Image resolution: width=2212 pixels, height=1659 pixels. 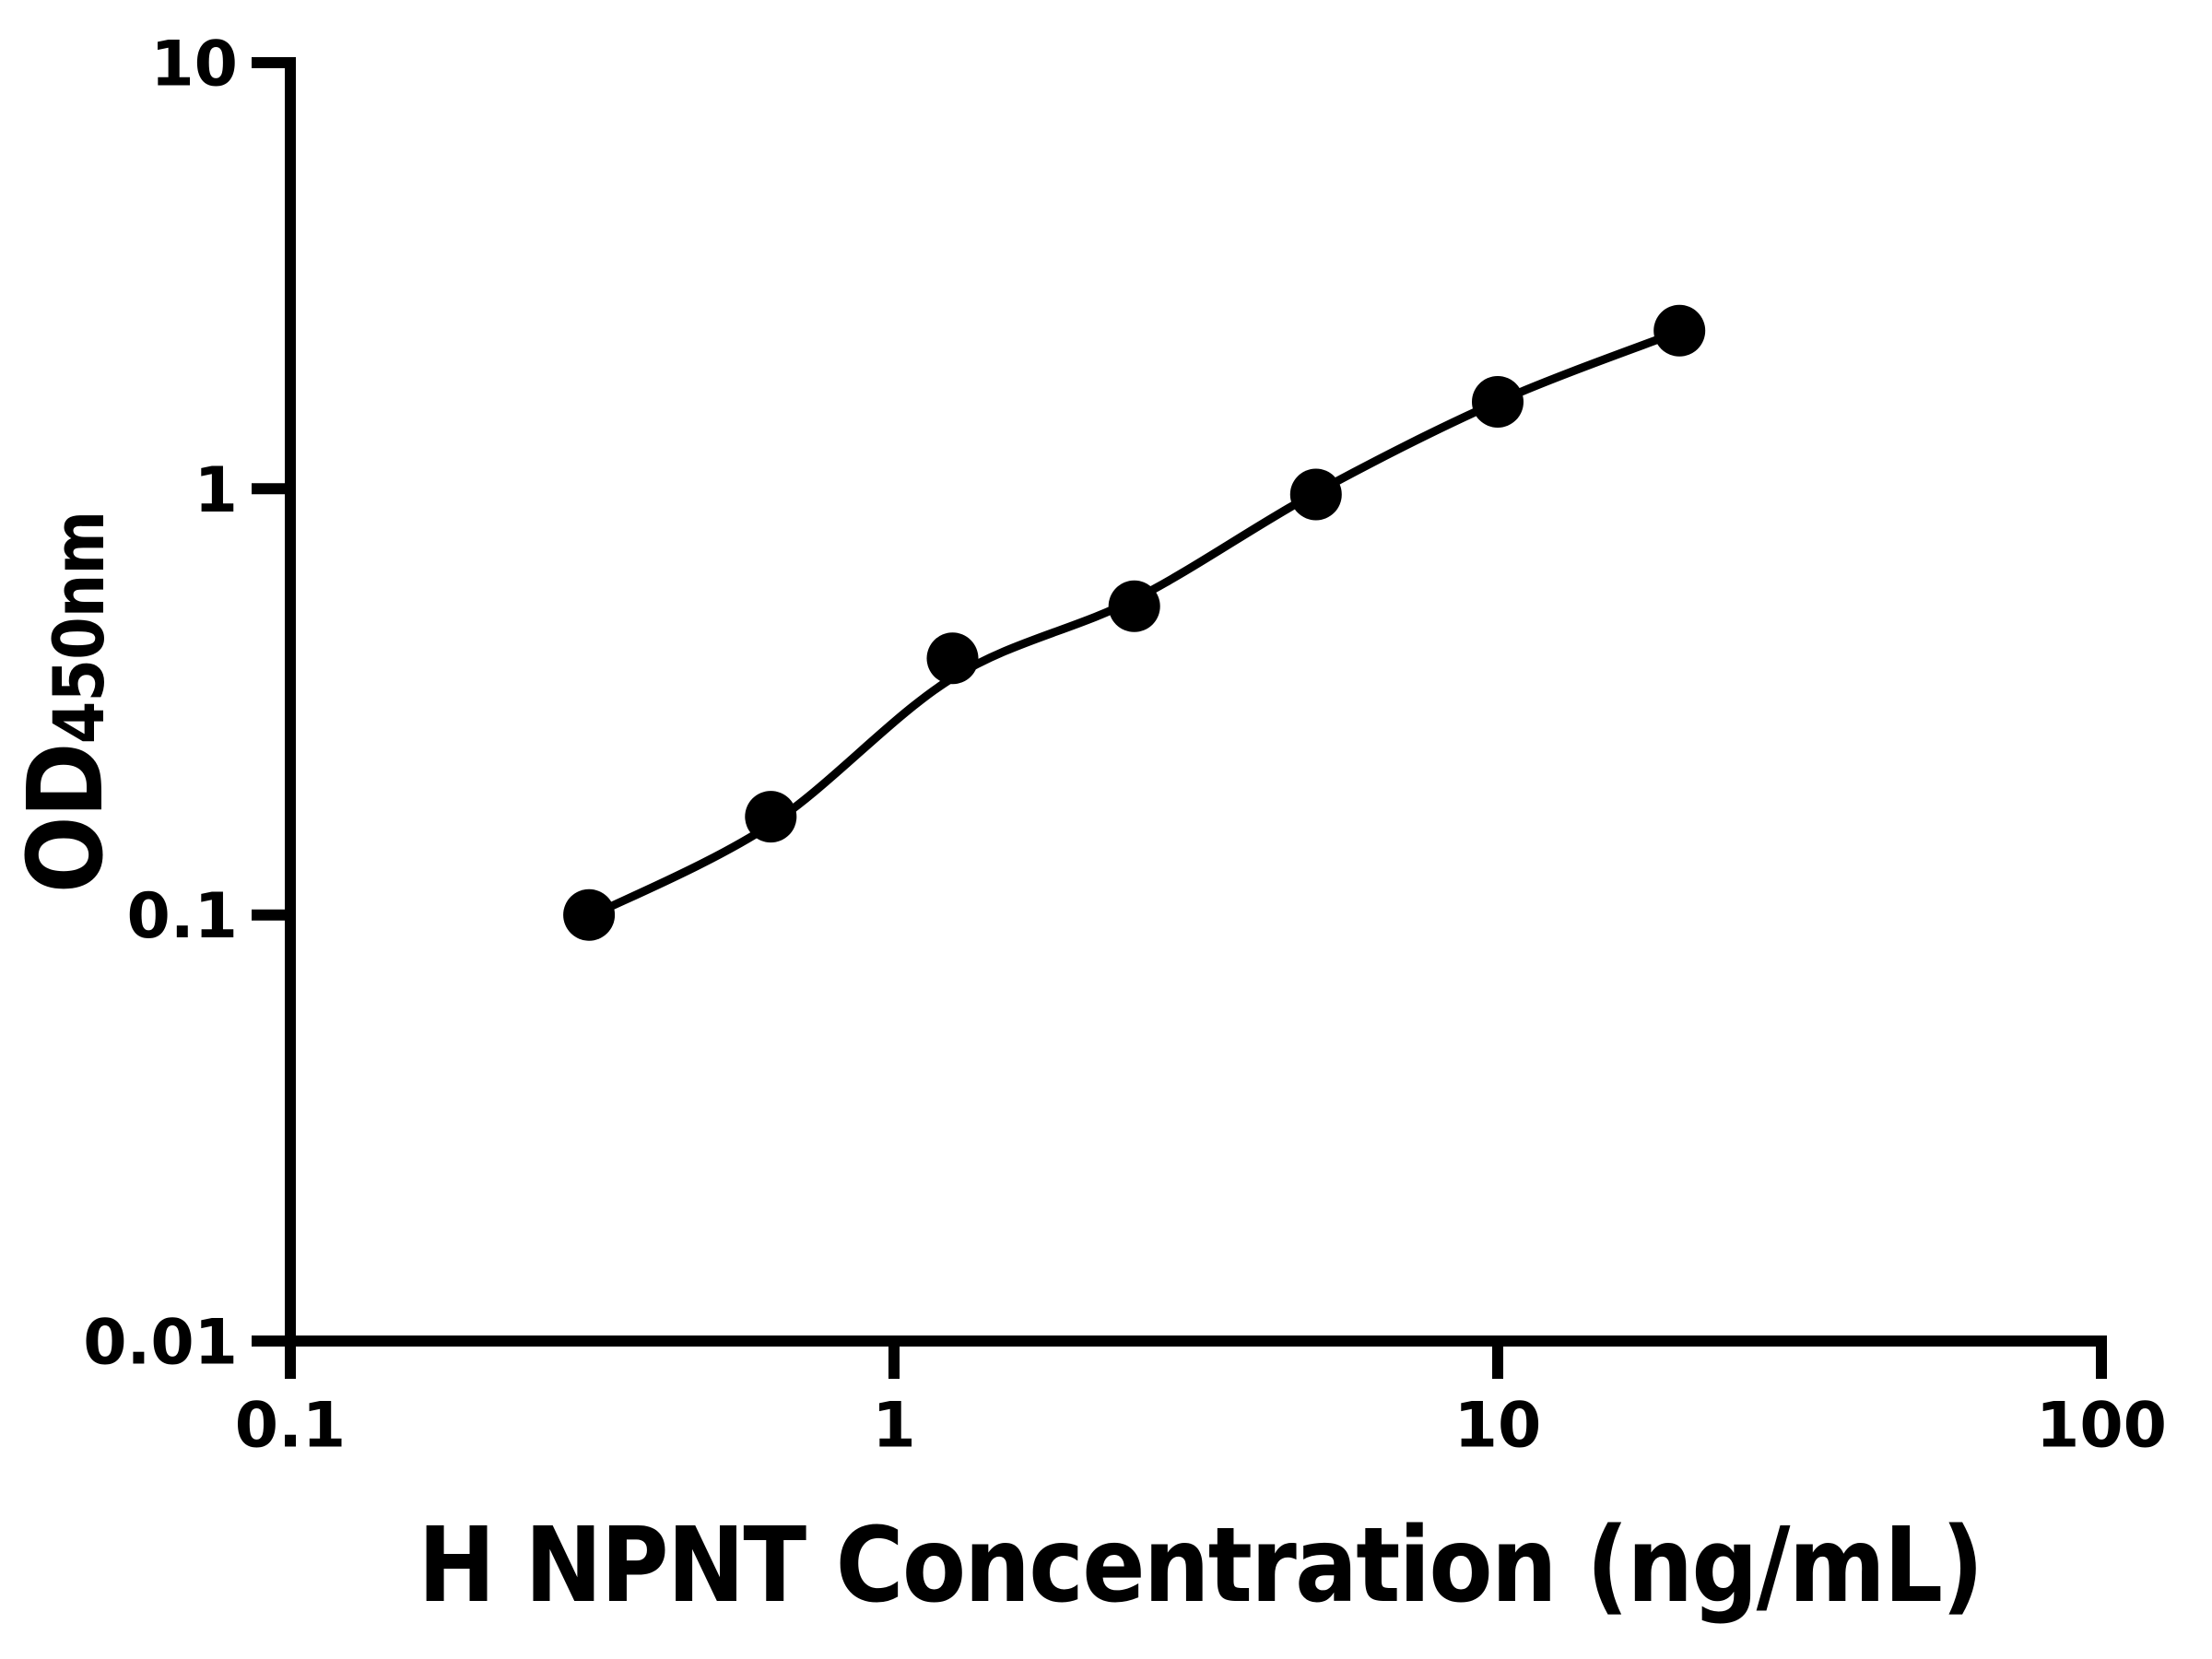 I want to click on x-tick-label: 0.1, so click(x=290, y=1425).